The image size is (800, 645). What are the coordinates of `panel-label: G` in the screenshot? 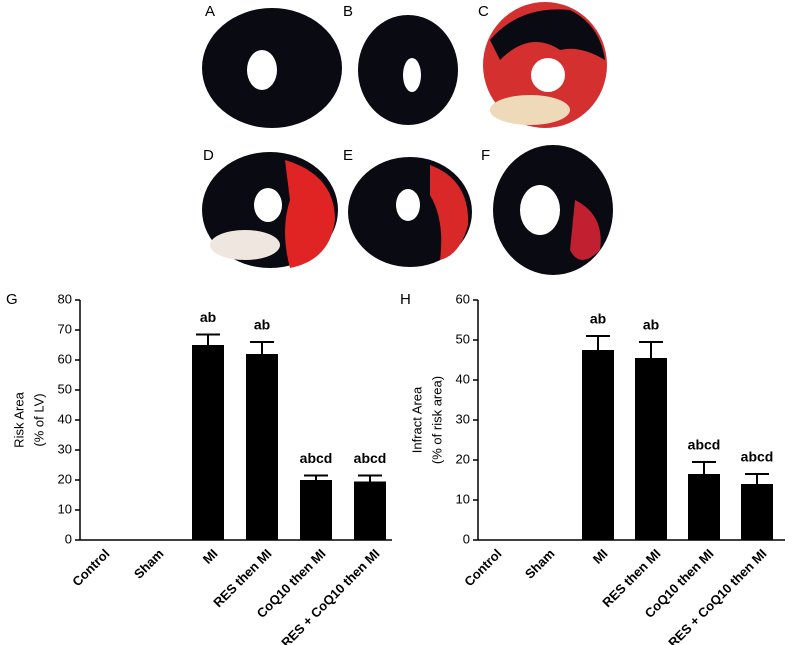 It's located at (12, 299).